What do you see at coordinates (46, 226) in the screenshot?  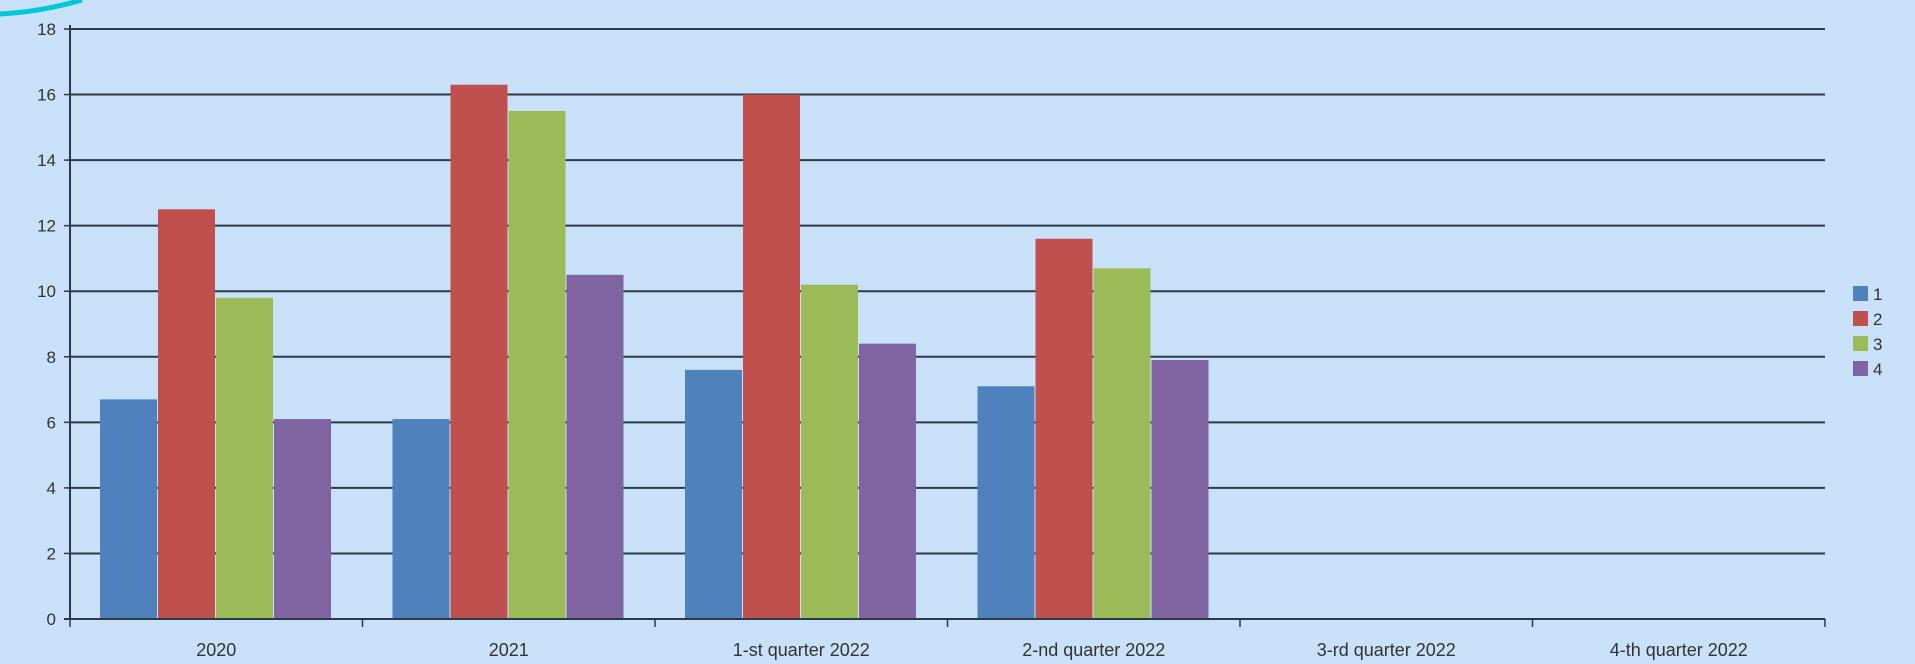 I see `y-tick-label: 12` at bounding box center [46, 226].